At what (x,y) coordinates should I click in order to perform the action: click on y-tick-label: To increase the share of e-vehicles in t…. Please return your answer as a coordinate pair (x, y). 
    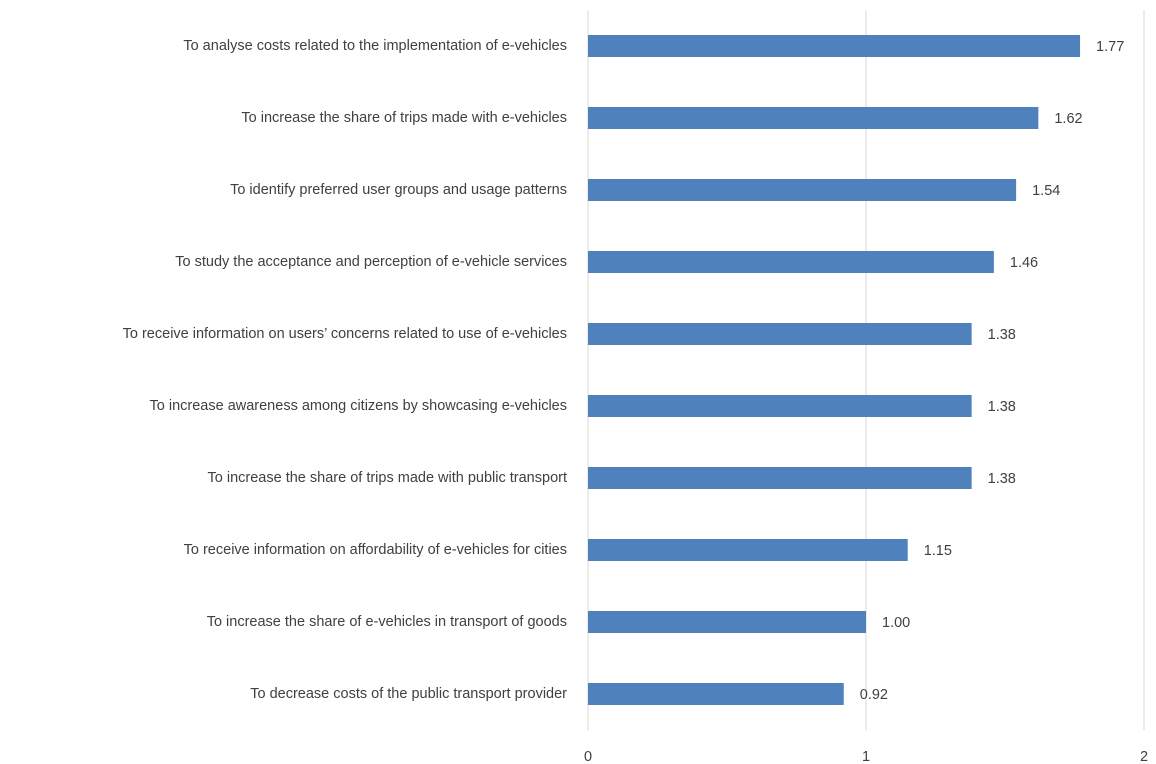
    Looking at the image, I should click on (387, 622).